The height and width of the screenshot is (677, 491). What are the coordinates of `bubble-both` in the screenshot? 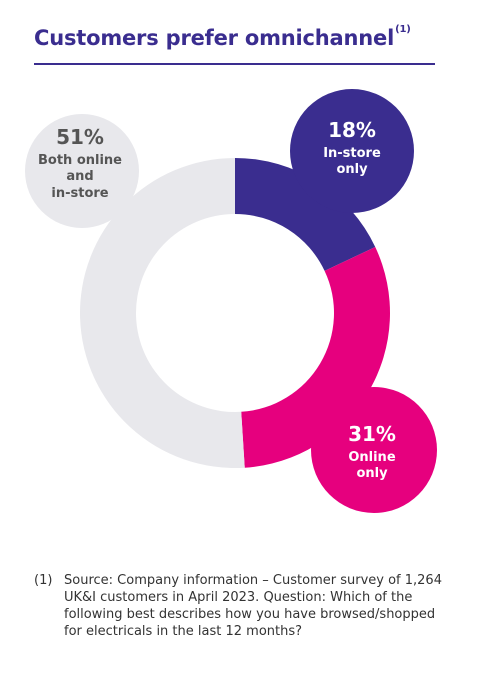 It's located at (82, 171).